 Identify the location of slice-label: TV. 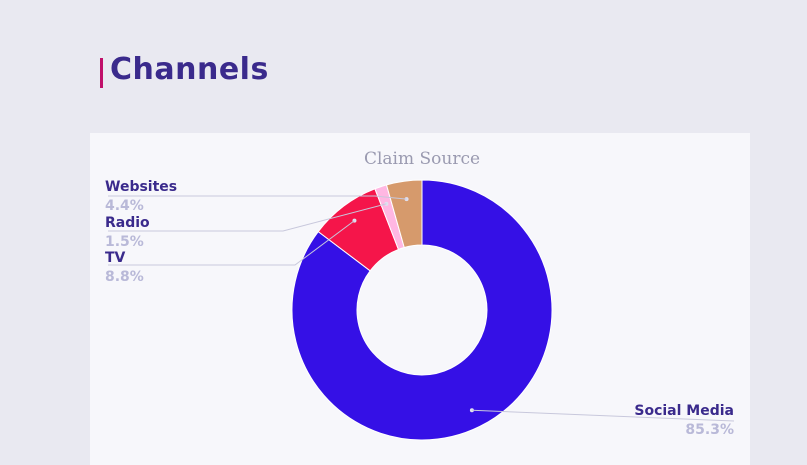
(115, 258).